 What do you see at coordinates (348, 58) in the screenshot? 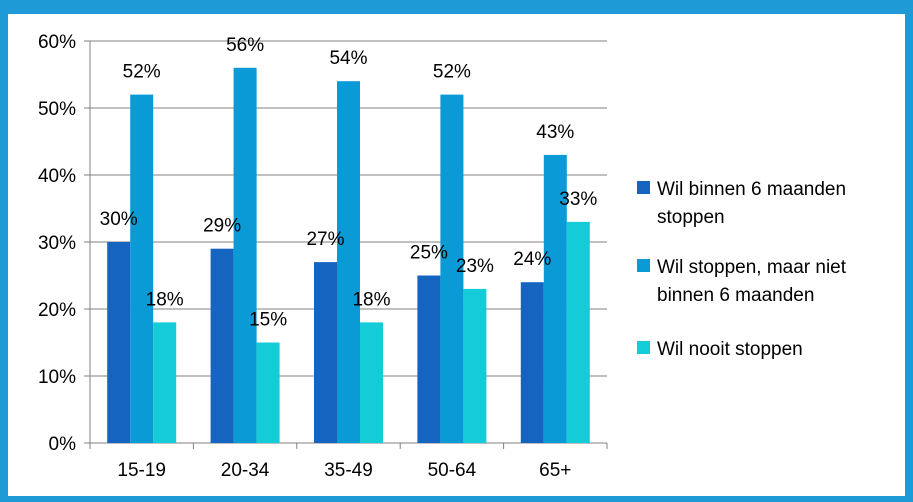
I see `data-label: 54%` at bounding box center [348, 58].